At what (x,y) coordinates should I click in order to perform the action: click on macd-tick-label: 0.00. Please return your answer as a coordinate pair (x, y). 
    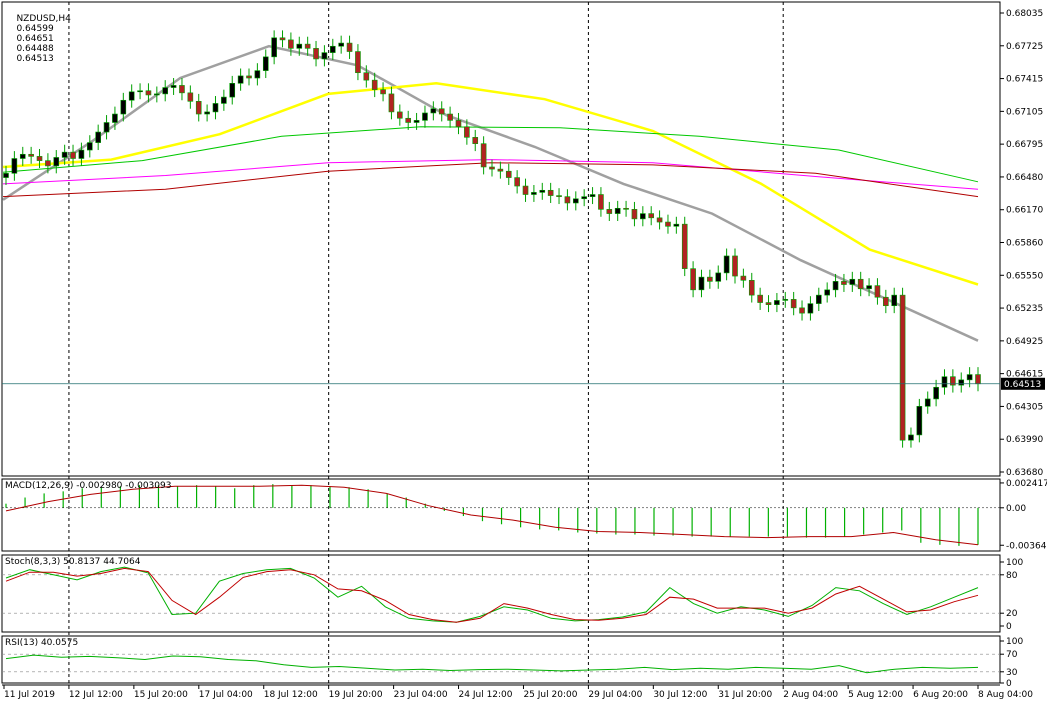
    Looking at the image, I should click on (1016, 509).